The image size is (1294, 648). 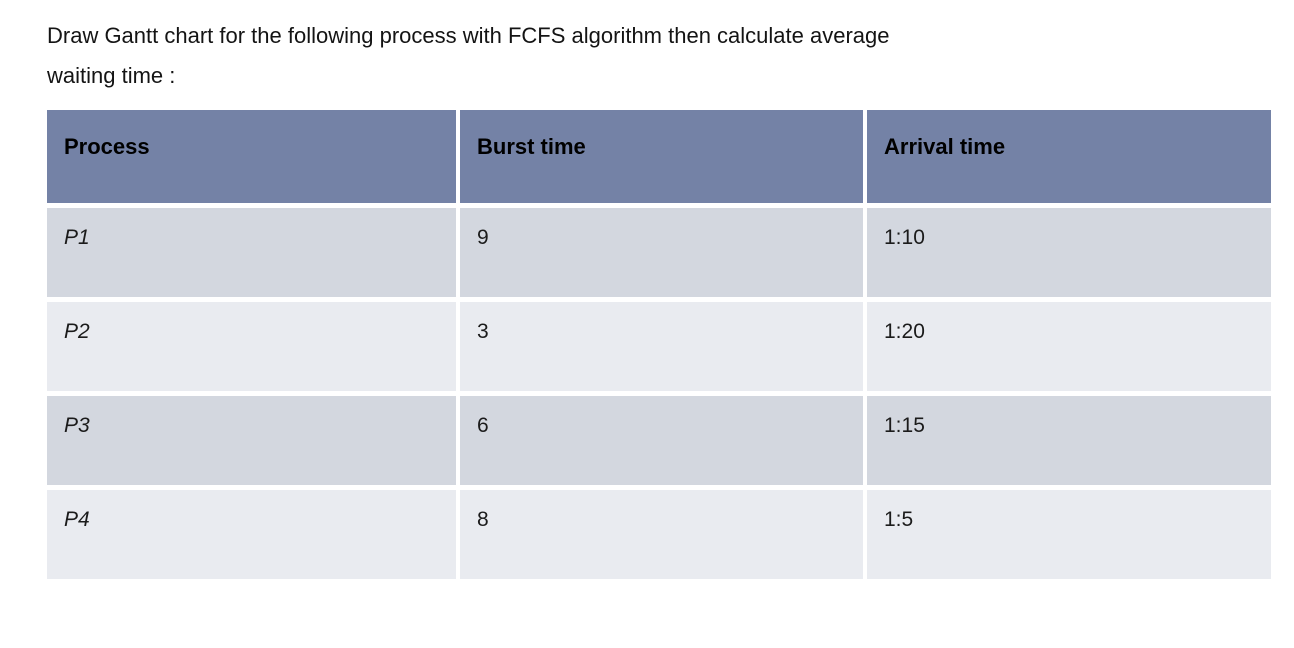 What do you see at coordinates (1069, 534) in the screenshot?
I see `cell-arrival-time-p4: 1:5` at bounding box center [1069, 534].